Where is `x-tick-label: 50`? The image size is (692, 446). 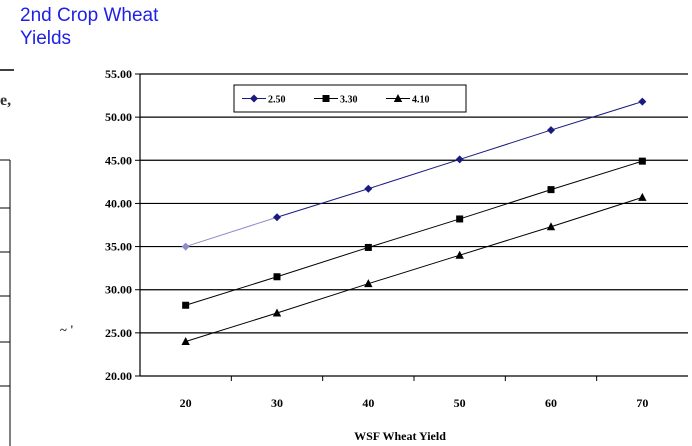
x-tick-label: 50 is located at coordinates (460, 403).